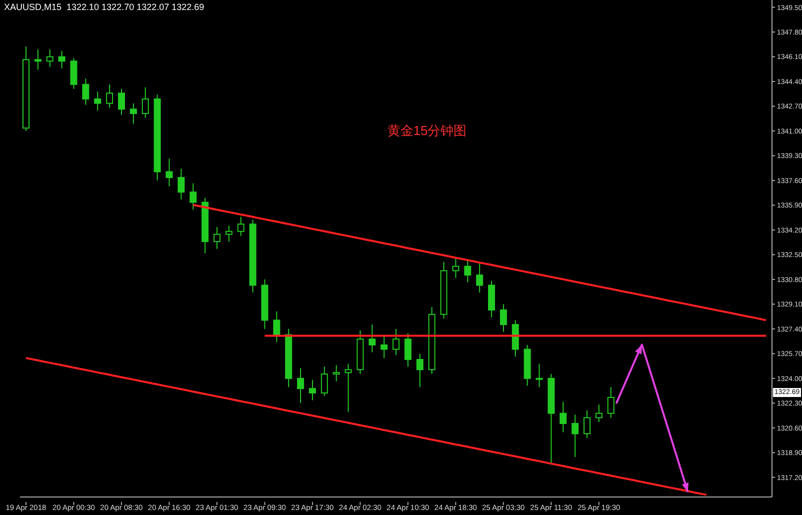 This screenshot has height=515, width=802. Describe the element at coordinates (427, 131) in the screenshot. I see `annotation: 黄金15分钟图` at that location.